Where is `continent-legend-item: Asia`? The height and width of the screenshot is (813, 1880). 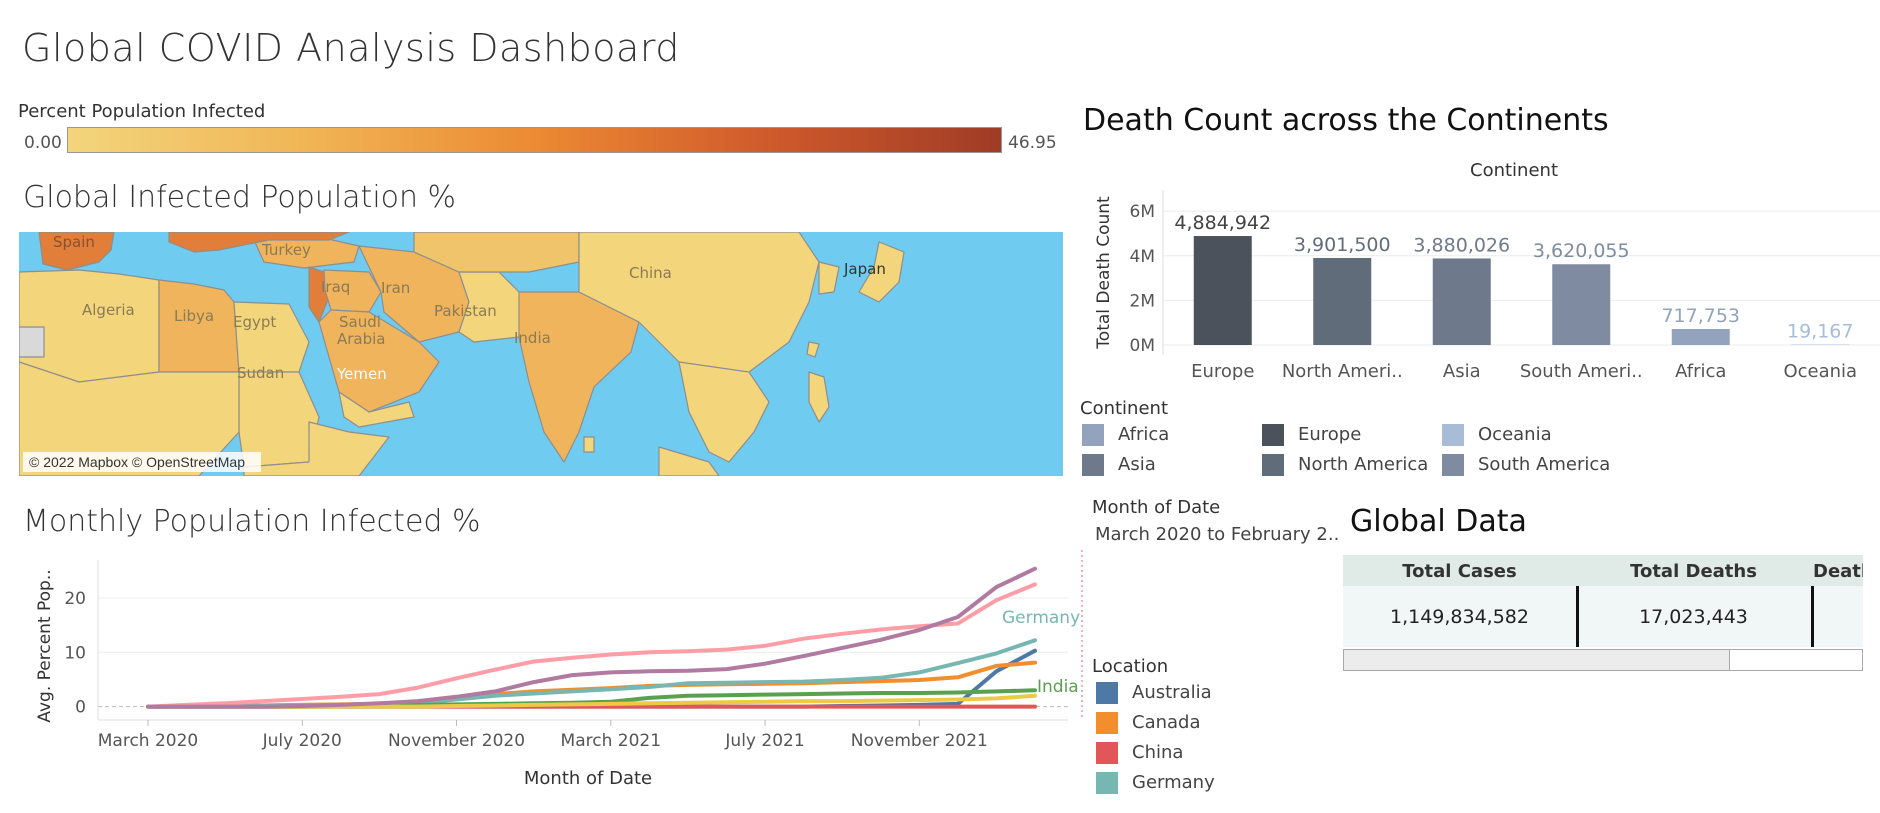 continent-legend-item: Asia is located at coordinates (1119, 465).